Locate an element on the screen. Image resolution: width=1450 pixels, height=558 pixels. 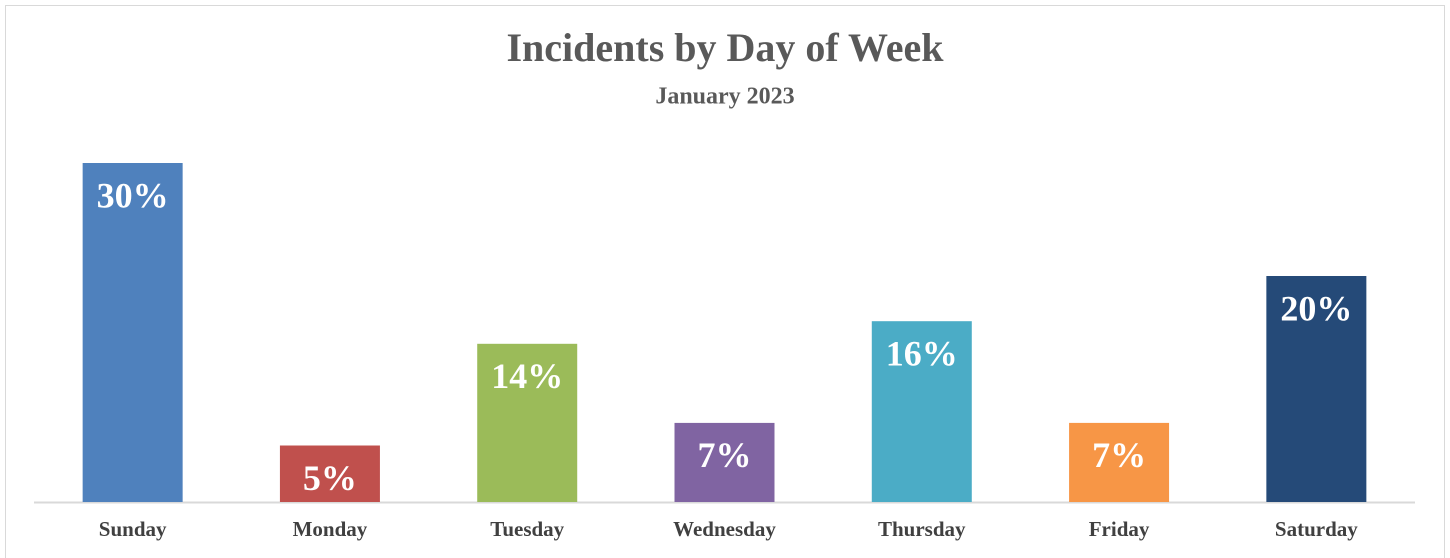
x-tick-label: Sunday is located at coordinates (133, 529).